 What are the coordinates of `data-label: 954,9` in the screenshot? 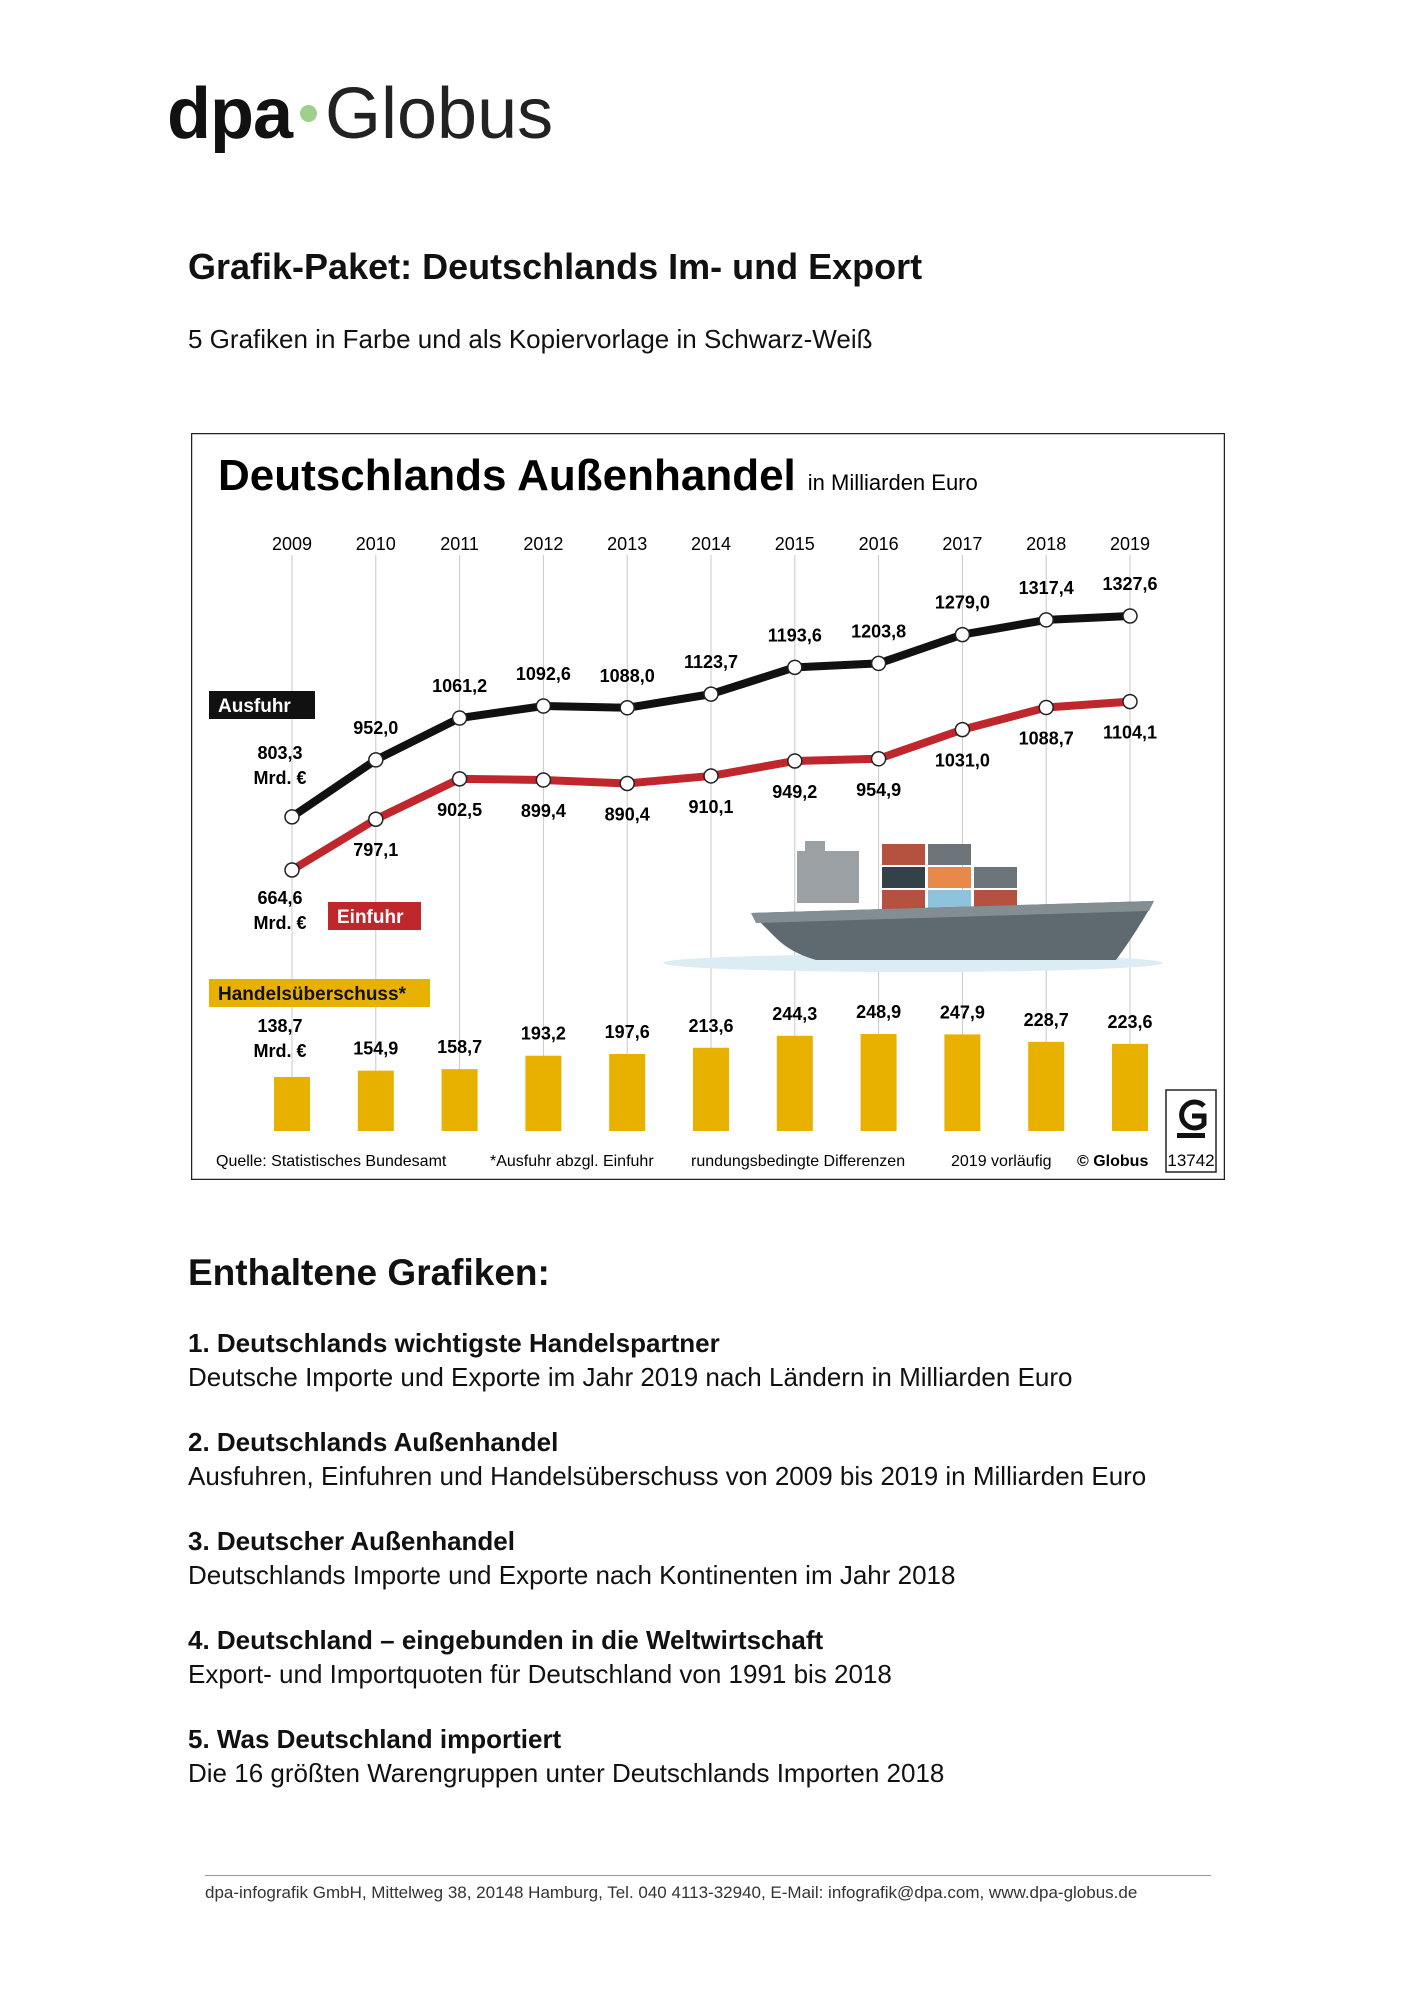 It's located at (878, 790).